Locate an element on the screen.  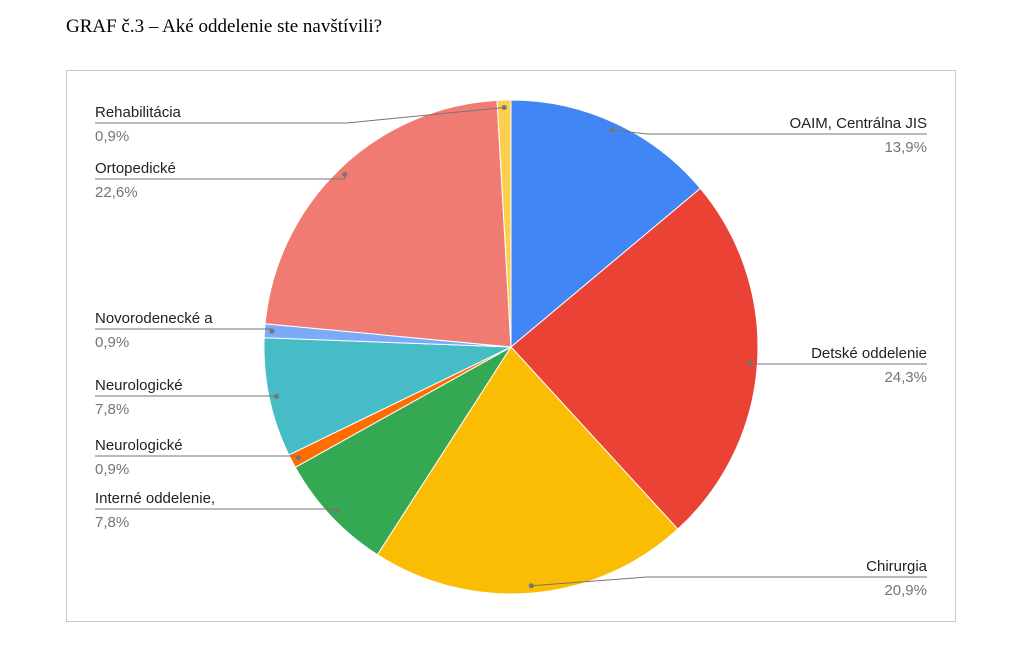
slice-value-label-6: 0,9% is located at coordinates (112, 342).